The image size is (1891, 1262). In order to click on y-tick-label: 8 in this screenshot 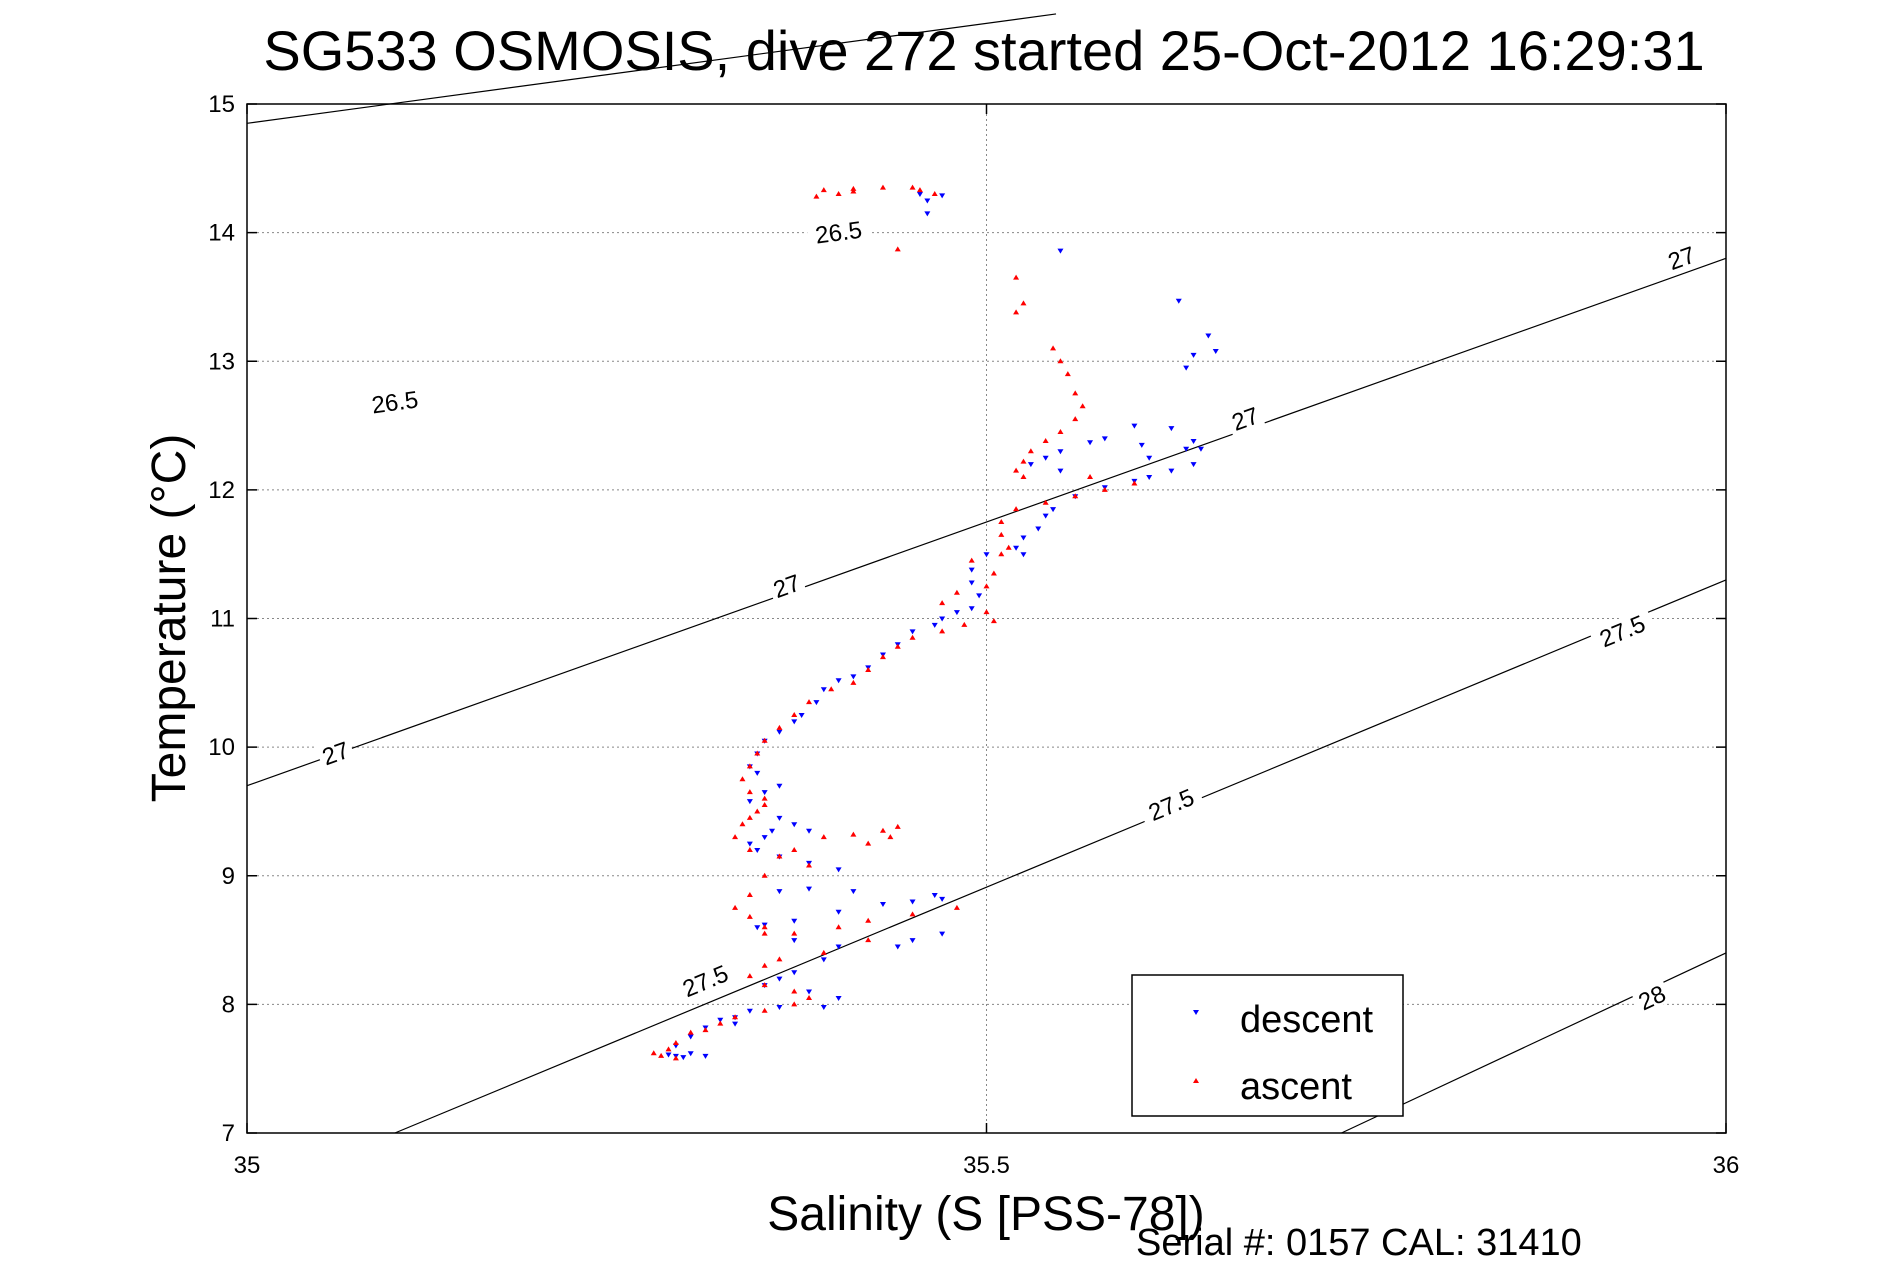, I will do `click(228, 1004)`.